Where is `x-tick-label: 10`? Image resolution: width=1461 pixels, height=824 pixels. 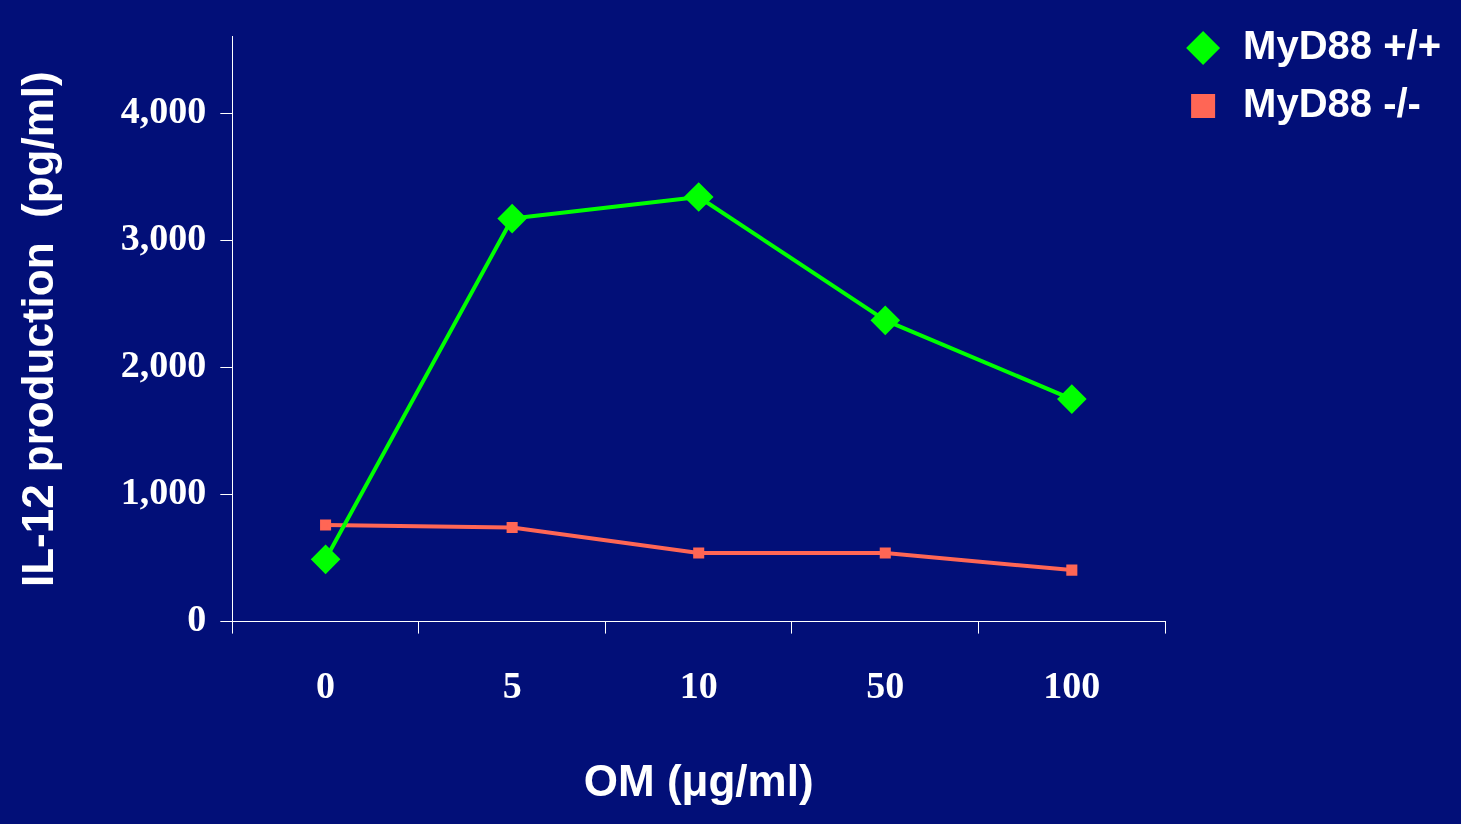
x-tick-label: 10 is located at coordinates (698, 685).